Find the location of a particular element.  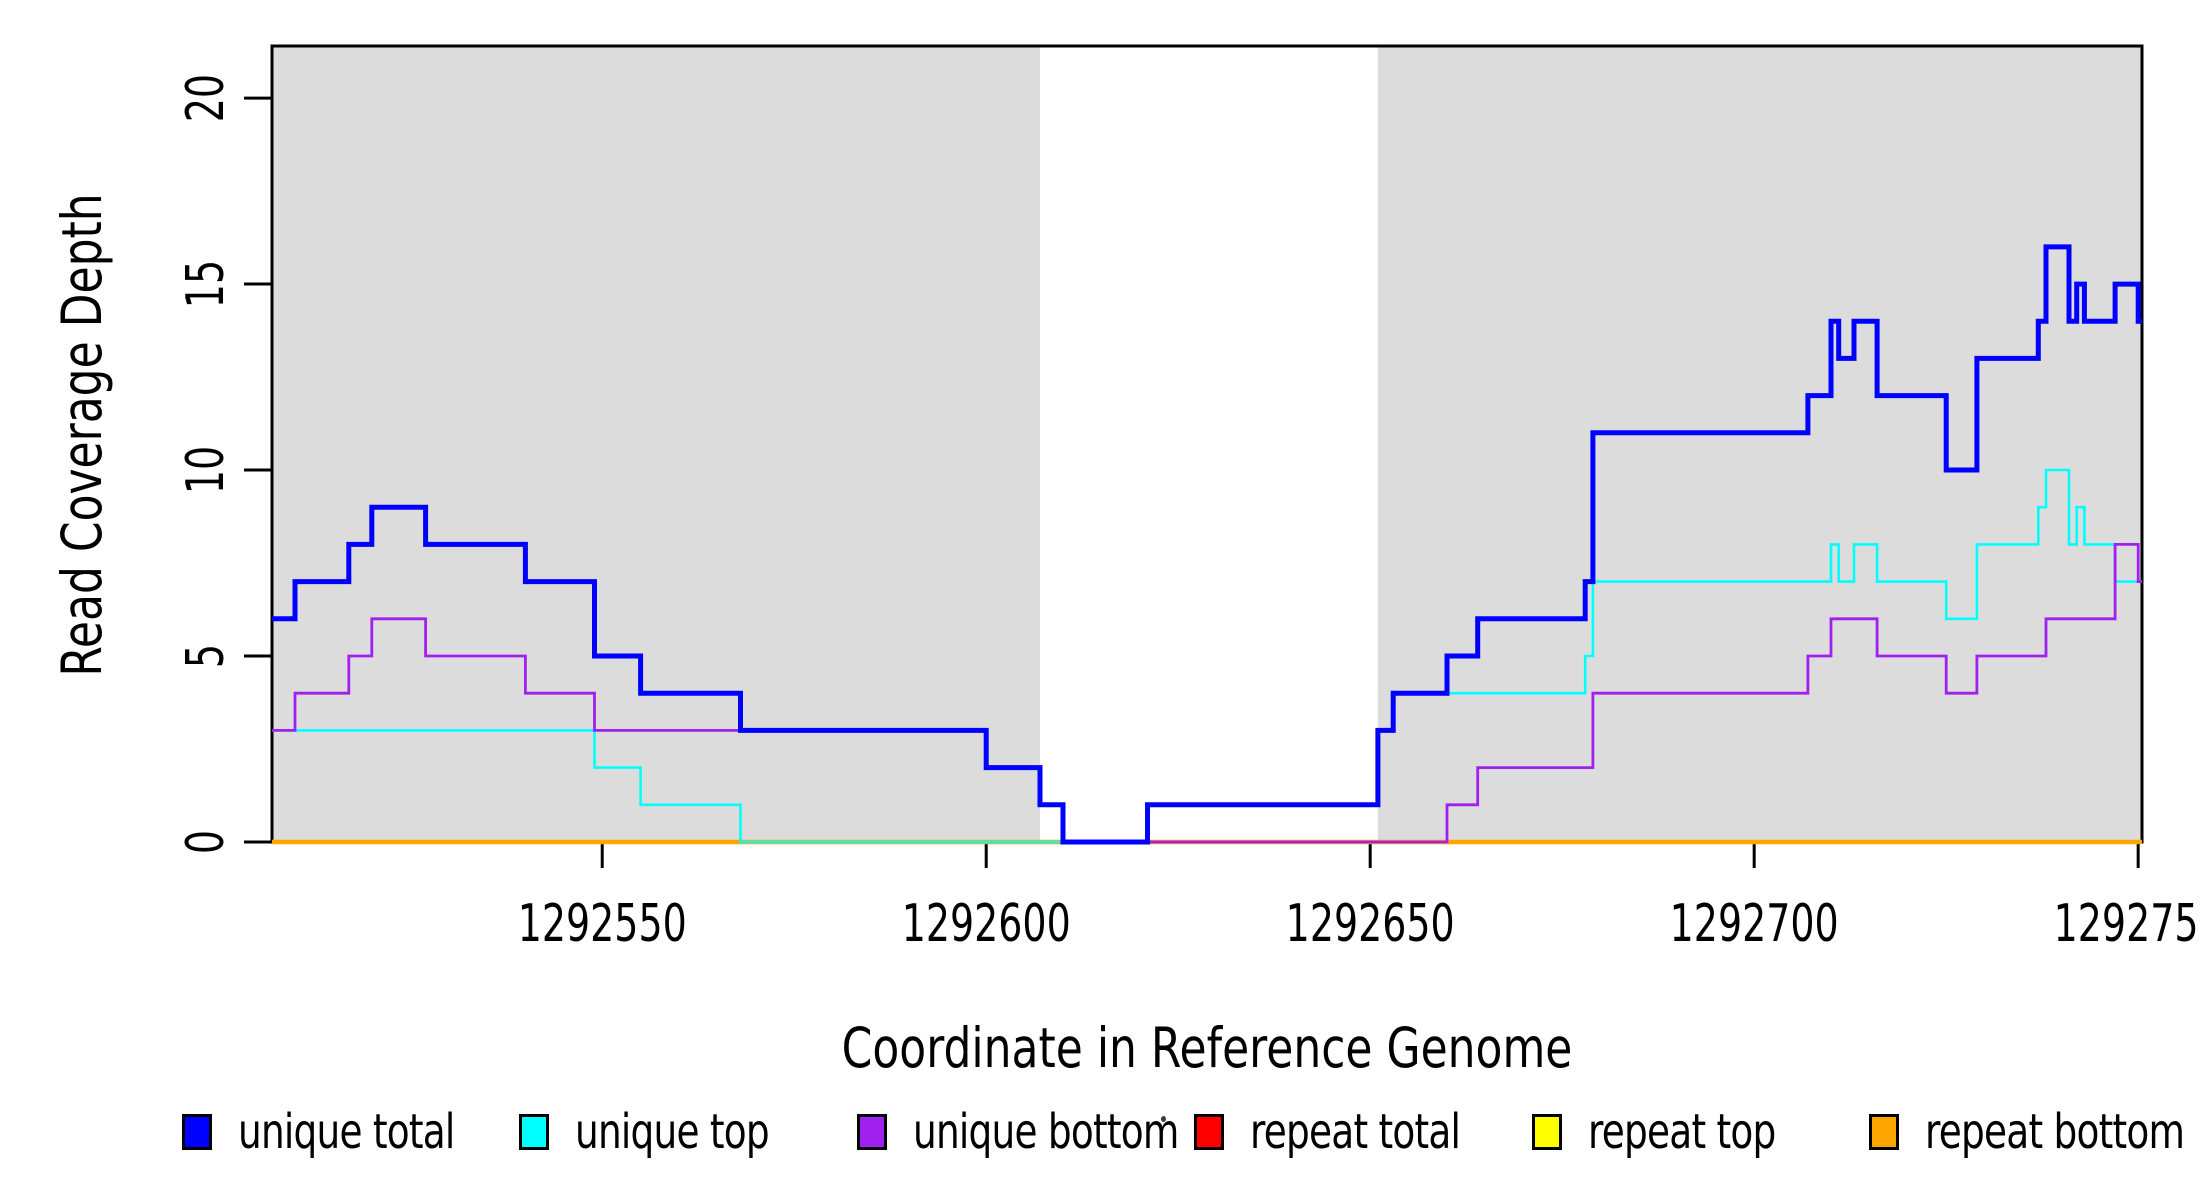

y-tick-label: 5 is located at coordinates (205, 656).